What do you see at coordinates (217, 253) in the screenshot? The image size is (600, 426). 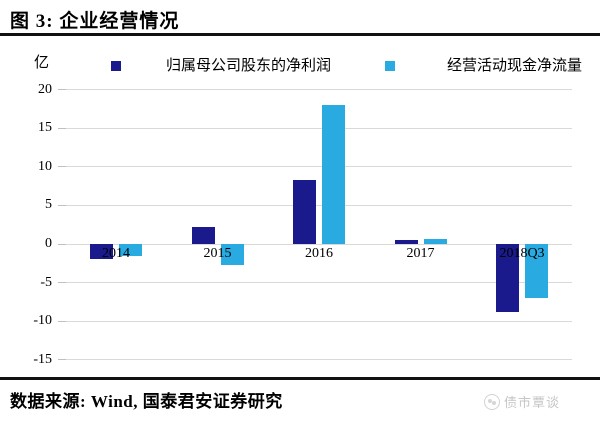 I see `x-axis-label: 2015` at bounding box center [217, 253].